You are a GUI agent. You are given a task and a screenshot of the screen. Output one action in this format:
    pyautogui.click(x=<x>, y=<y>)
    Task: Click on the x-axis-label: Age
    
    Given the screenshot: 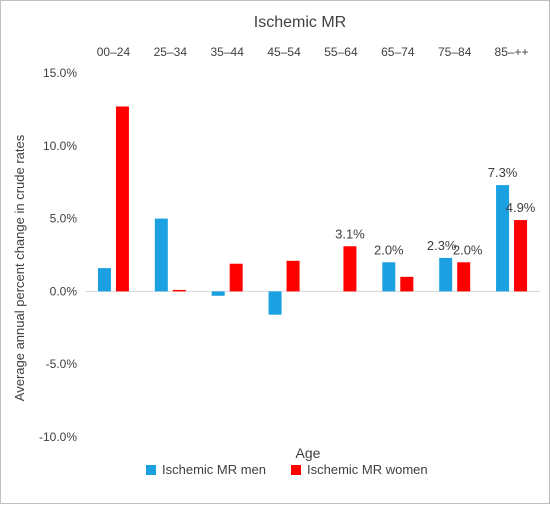 What is the action you would take?
    pyautogui.click(x=308, y=453)
    